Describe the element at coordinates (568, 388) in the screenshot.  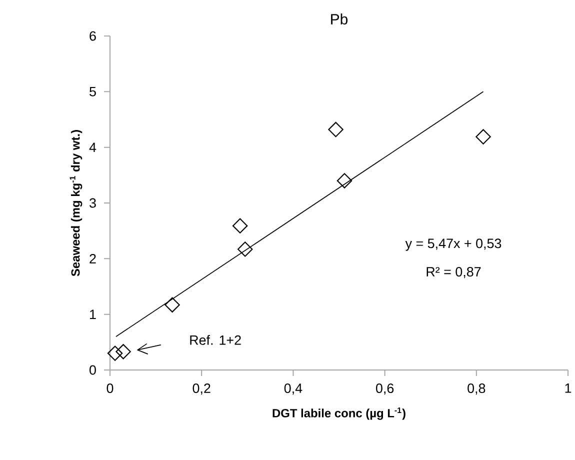
I see `x-tick-label: 1` at that location.